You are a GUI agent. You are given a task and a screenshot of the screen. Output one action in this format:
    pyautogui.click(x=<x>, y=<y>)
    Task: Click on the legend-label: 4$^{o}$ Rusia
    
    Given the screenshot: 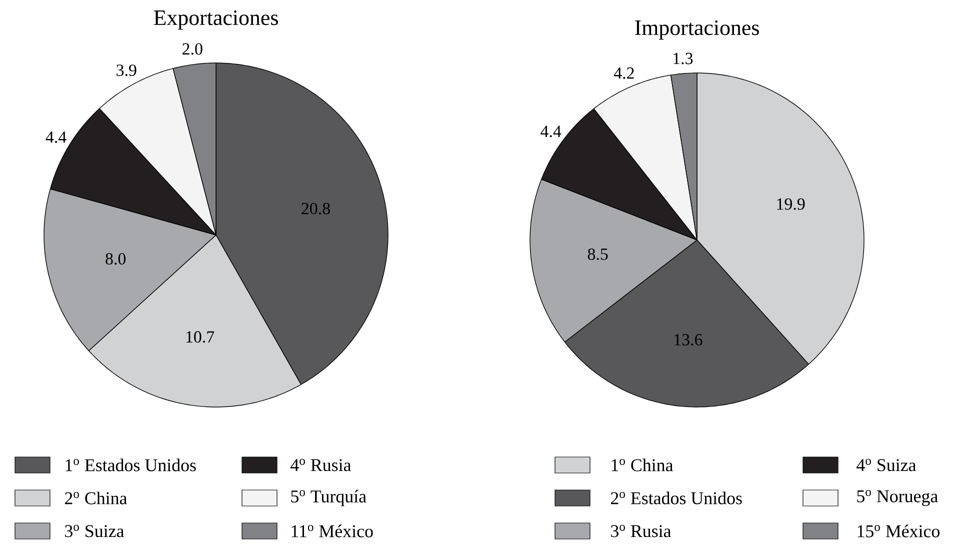 What is the action you would take?
    pyautogui.click(x=321, y=465)
    